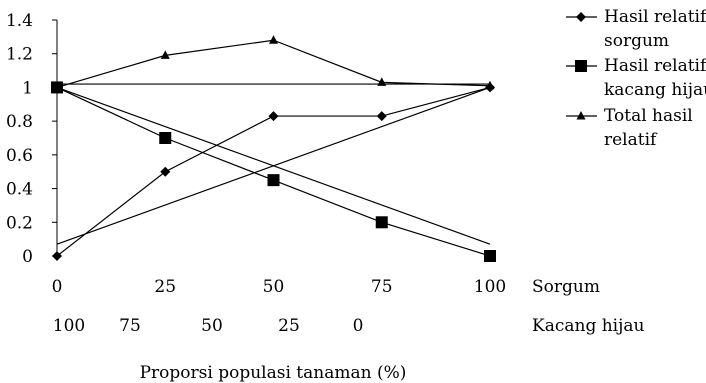  Describe the element at coordinates (581, 115) in the screenshot. I see `legend-marker-triangle-icon` at that location.